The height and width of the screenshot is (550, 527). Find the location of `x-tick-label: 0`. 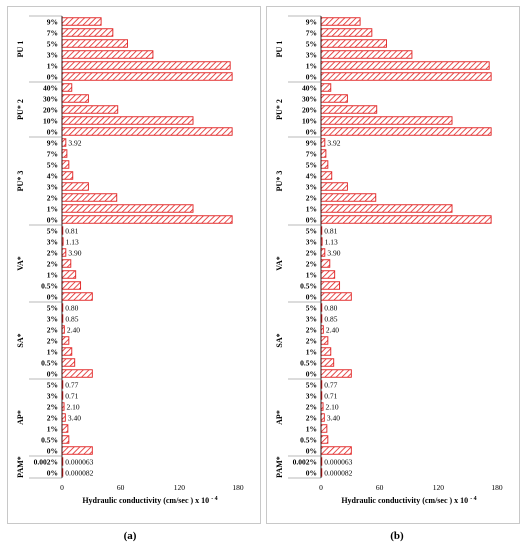

x-tick-label: 0 is located at coordinates (321, 487).